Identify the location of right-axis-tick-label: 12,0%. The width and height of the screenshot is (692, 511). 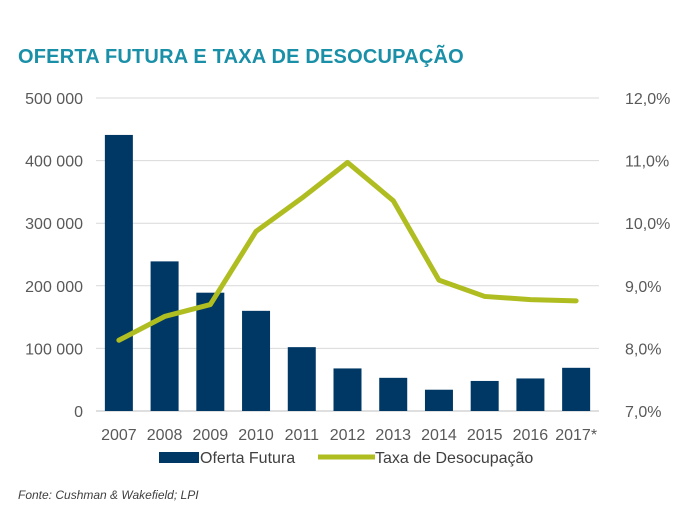
(647, 99).